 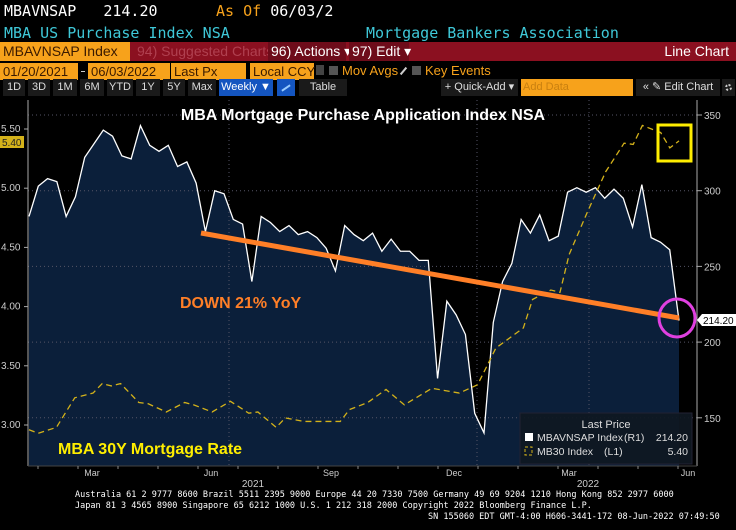 What do you see at coordinates (65, 51) in the screenshot?
I see `security-field: MBAVNSAP Index` at bounding box center [65, 51].